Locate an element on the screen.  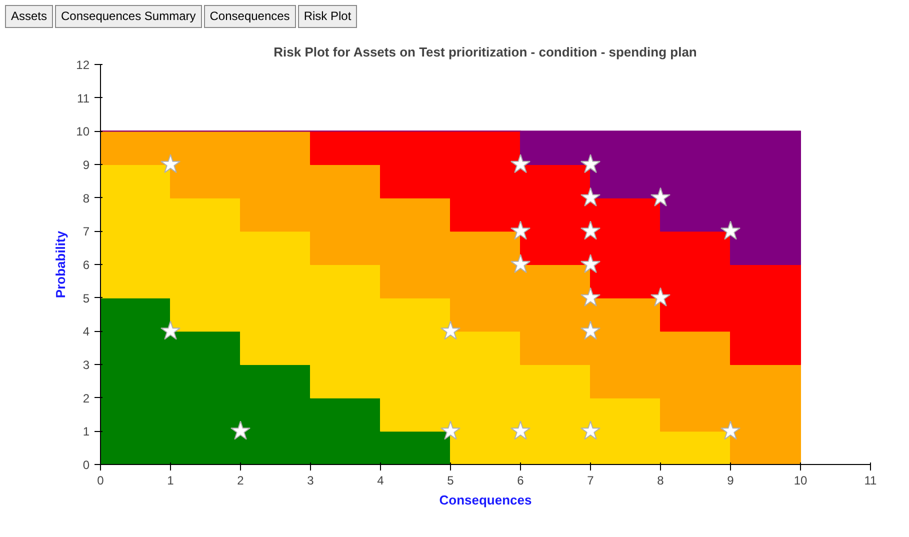
x-tick-label: 2 is located at coordinates (240, 481).